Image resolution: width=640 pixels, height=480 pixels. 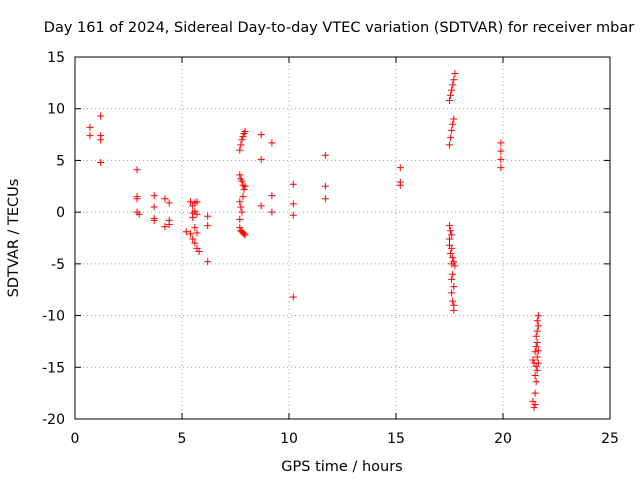 What do you see at coordinates (503, 439) in the screenshot?
I see `x-tick-label: 20` at bounding box center [503, 439].